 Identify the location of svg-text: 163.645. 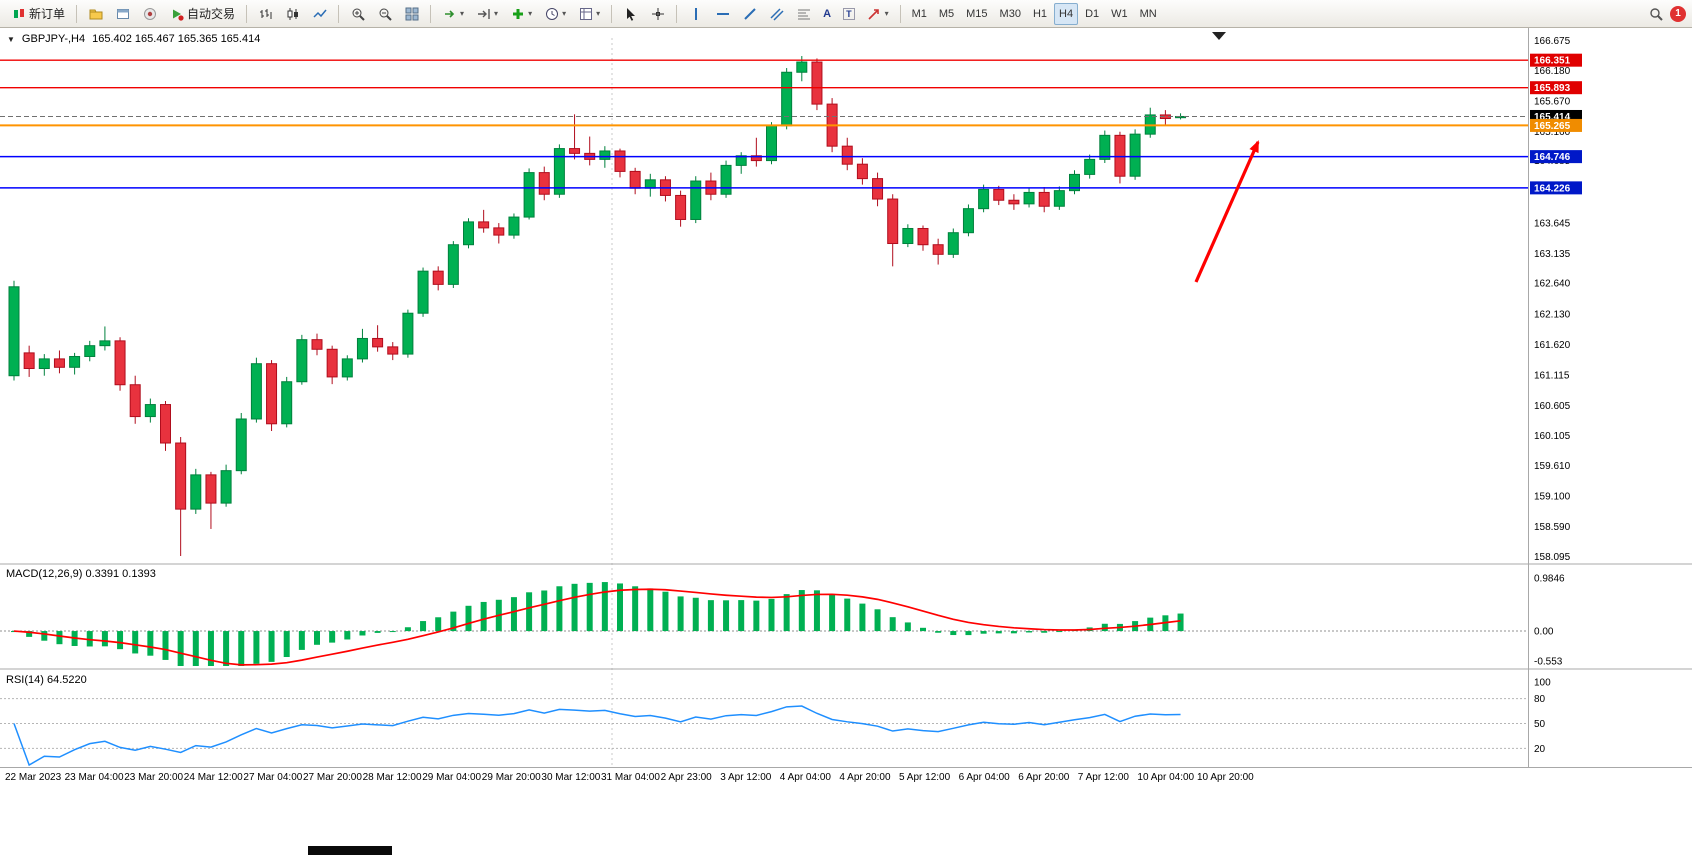
(1552, 223).